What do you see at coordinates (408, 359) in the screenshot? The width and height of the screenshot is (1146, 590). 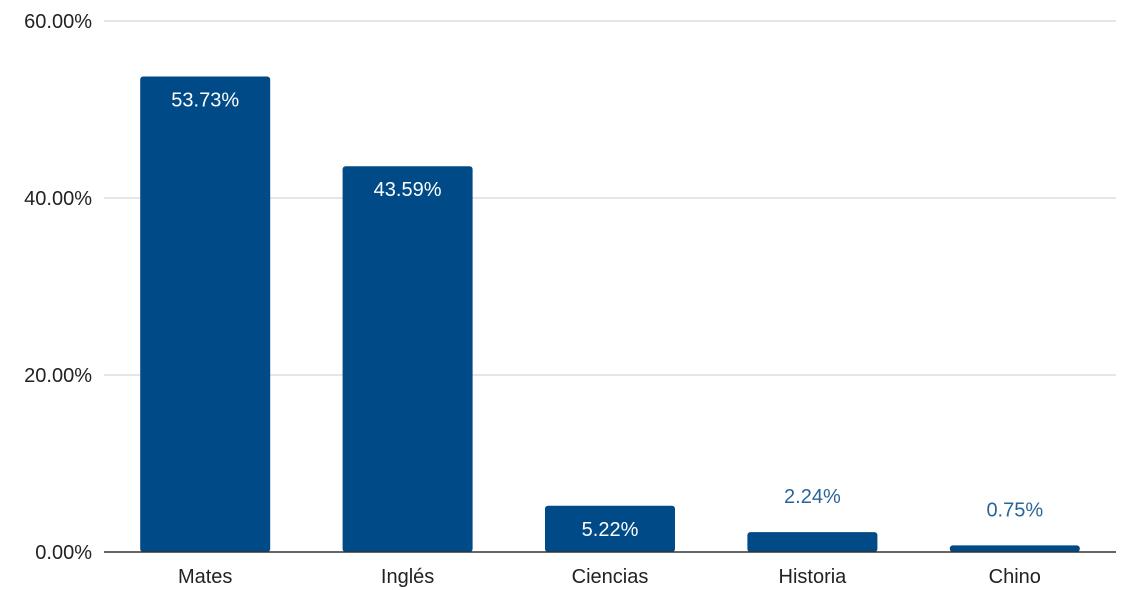 I see `bar-inglés` at bounding box center [408, 359].